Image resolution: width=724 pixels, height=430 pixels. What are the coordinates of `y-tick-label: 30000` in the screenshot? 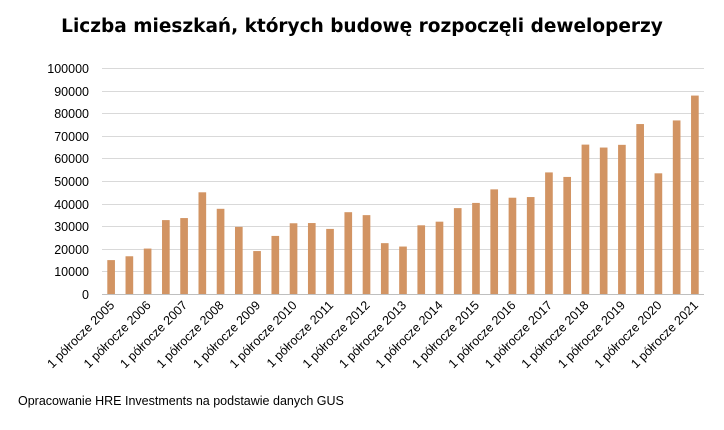 It's located at (71, 227).